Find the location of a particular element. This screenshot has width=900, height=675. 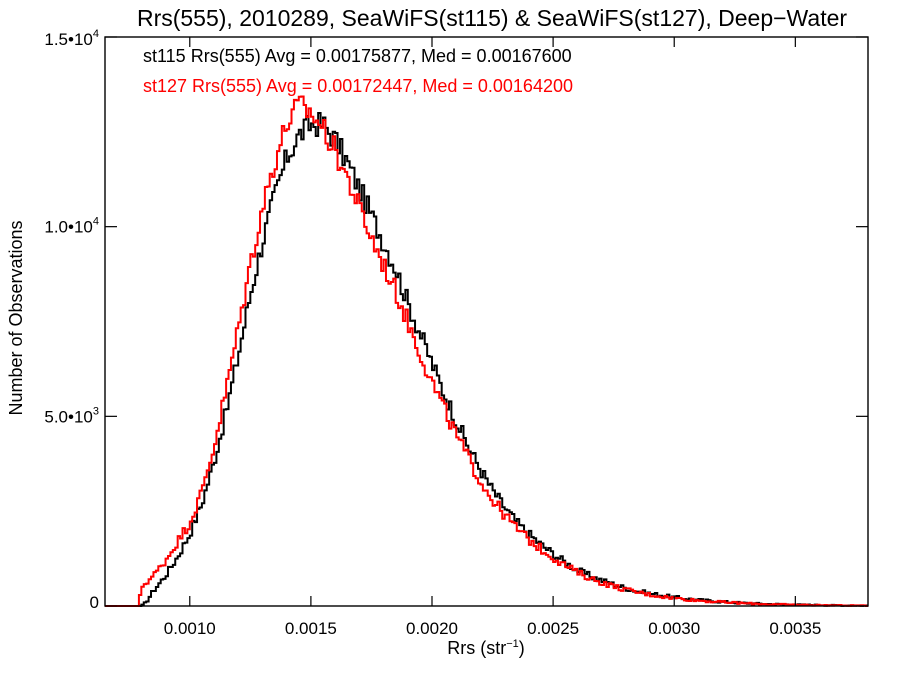

y-tick-label-base: 1.5•10 is located at coordinates (68, 39).